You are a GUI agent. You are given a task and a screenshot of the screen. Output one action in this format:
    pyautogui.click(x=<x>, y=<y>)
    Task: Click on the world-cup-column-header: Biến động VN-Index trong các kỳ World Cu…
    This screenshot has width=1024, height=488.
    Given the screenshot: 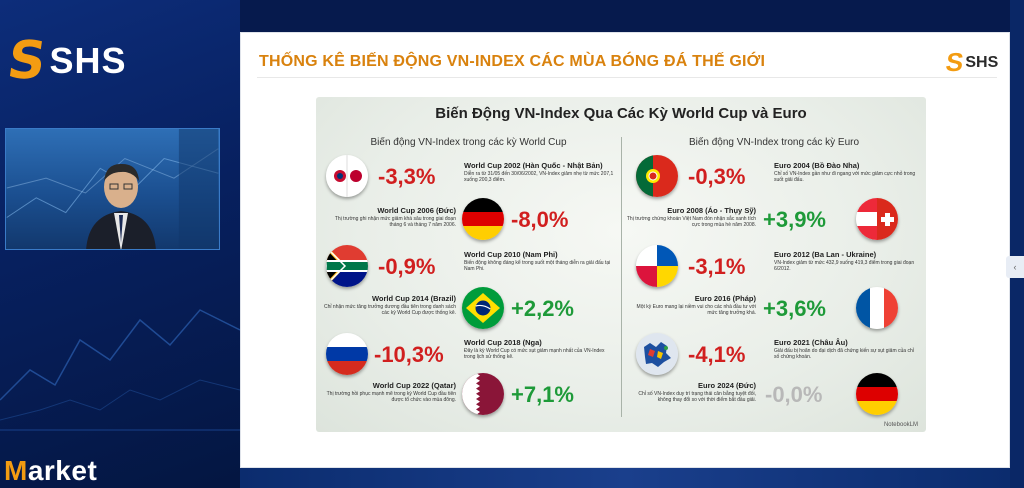 What is the action you would take?
    pyautogui.click(x=468, y=142)
    